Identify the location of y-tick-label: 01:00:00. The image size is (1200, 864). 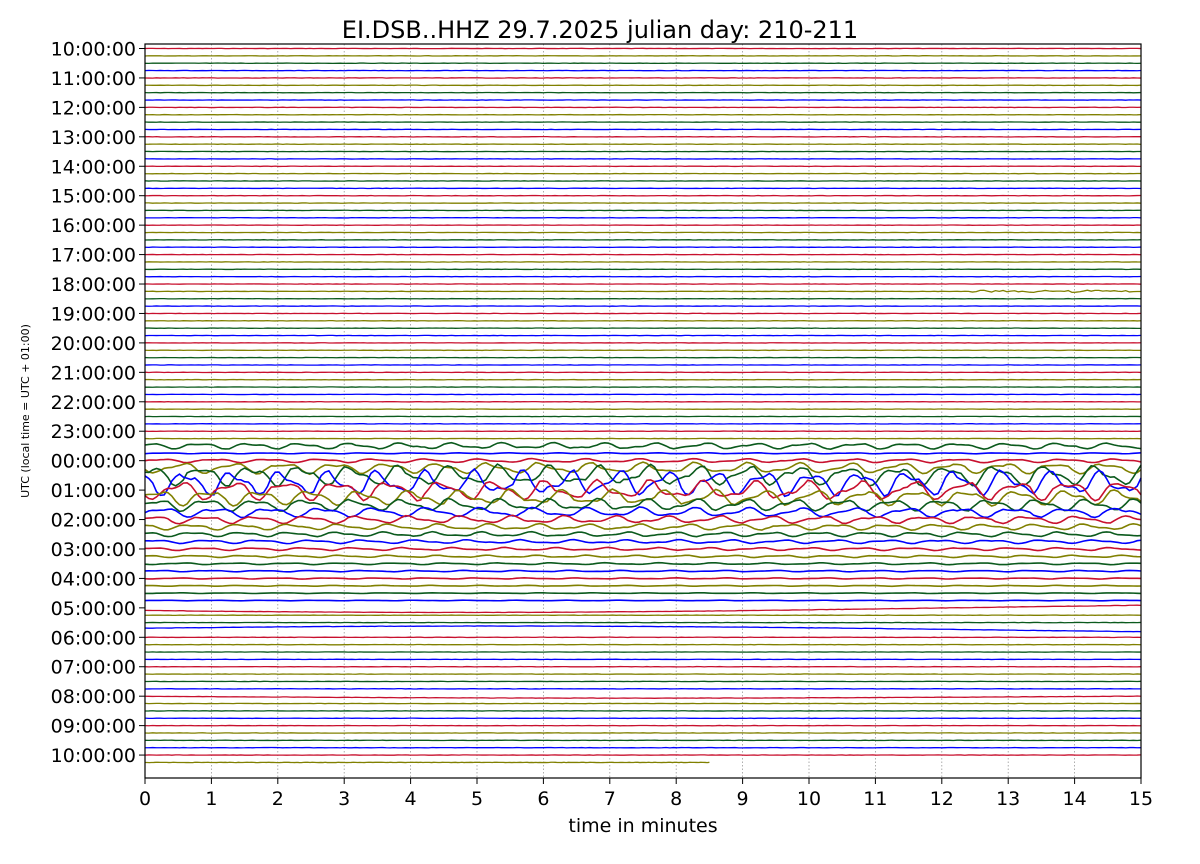
(93, 491).